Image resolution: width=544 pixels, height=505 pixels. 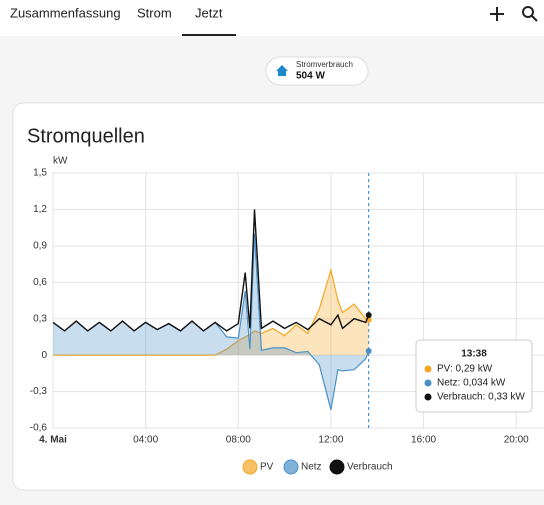 I want to click on x-tick-label: 16:00, so click(x=423, y=440).